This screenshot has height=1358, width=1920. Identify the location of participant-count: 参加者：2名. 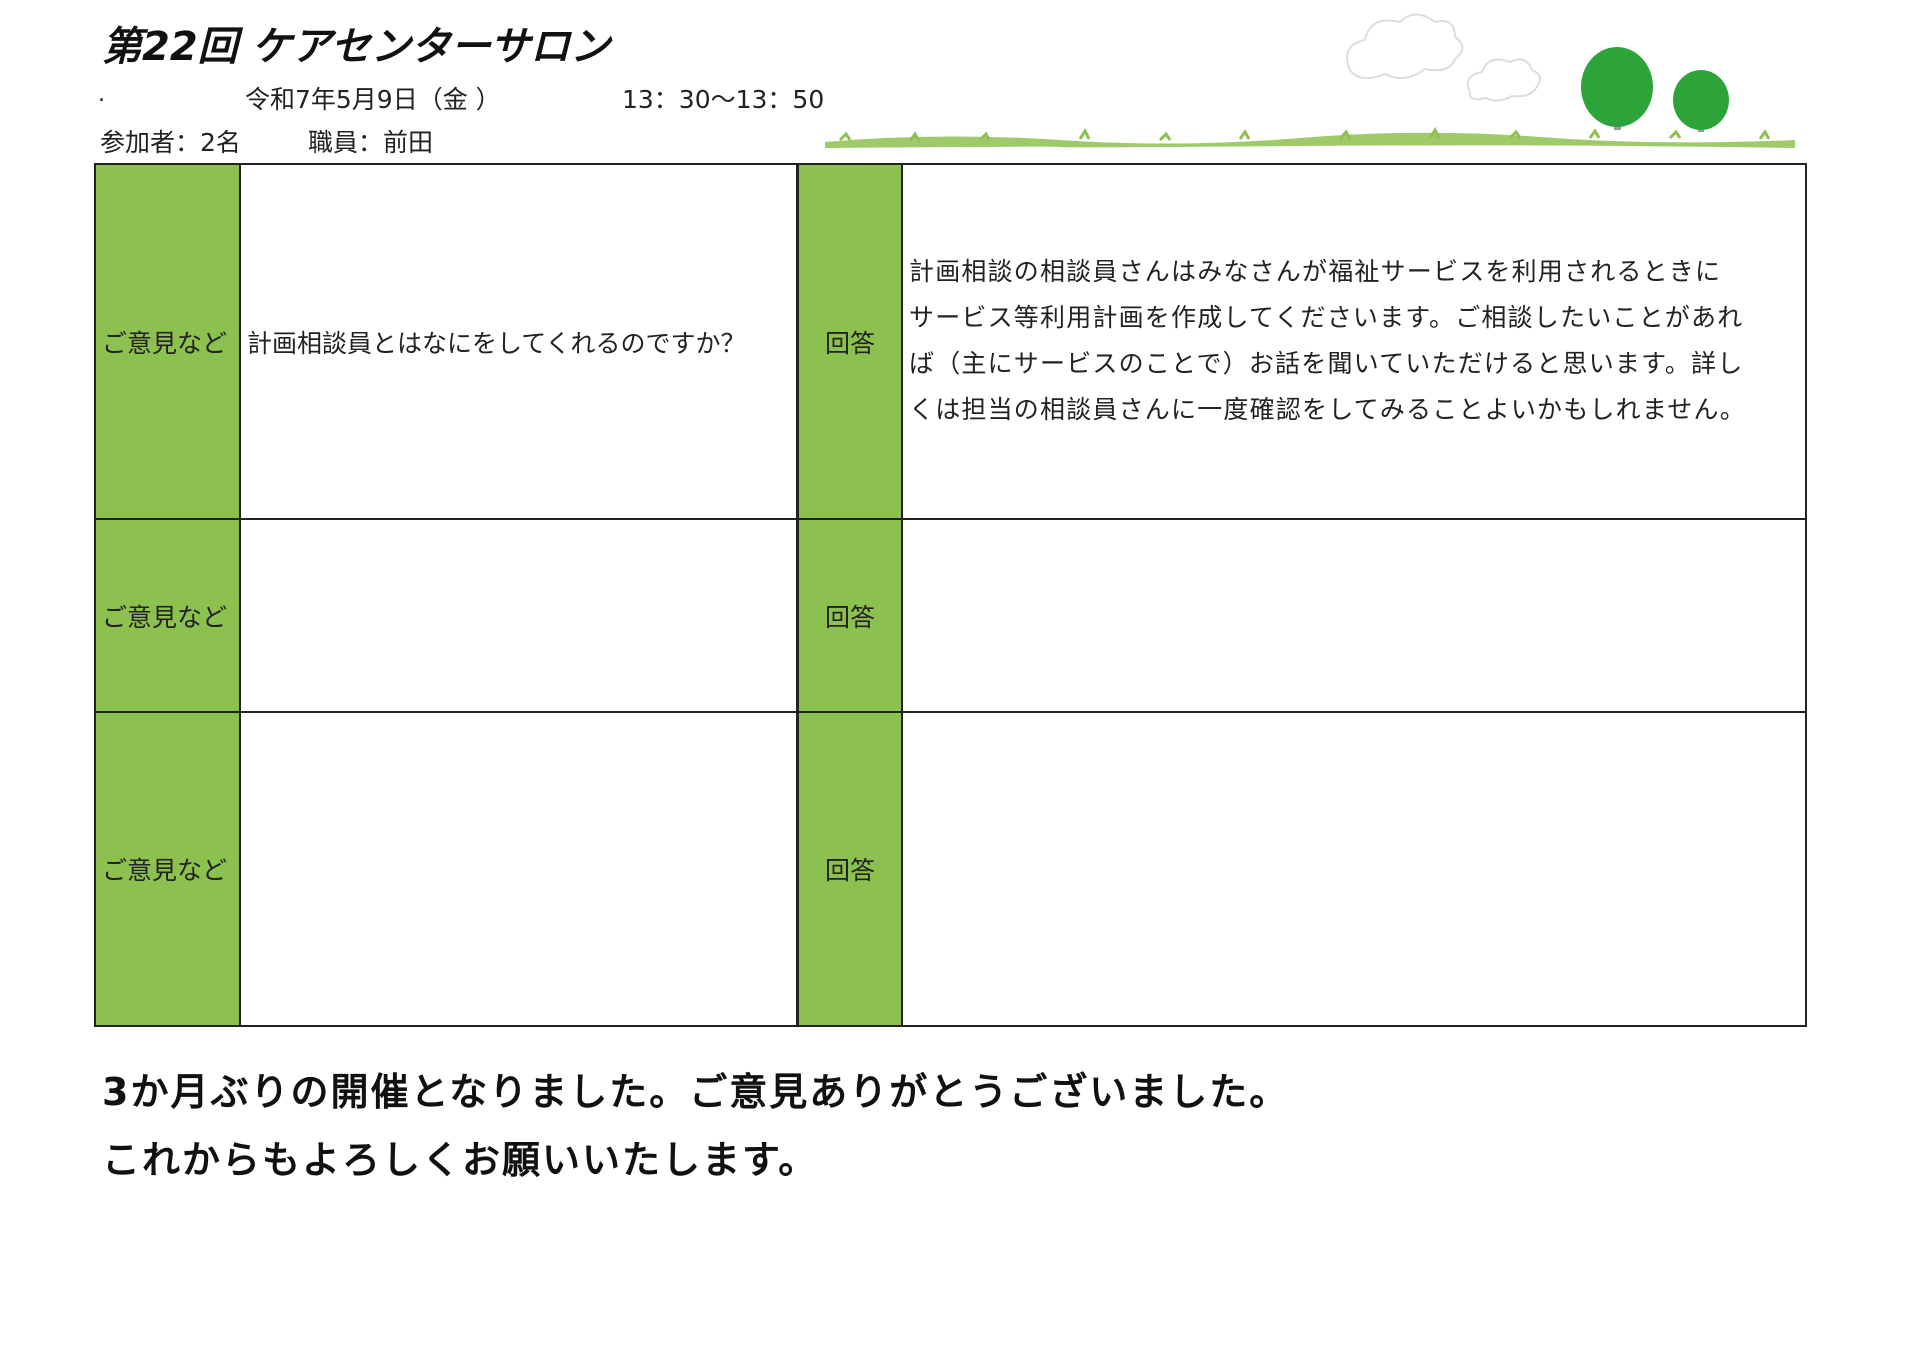
(170, 142).